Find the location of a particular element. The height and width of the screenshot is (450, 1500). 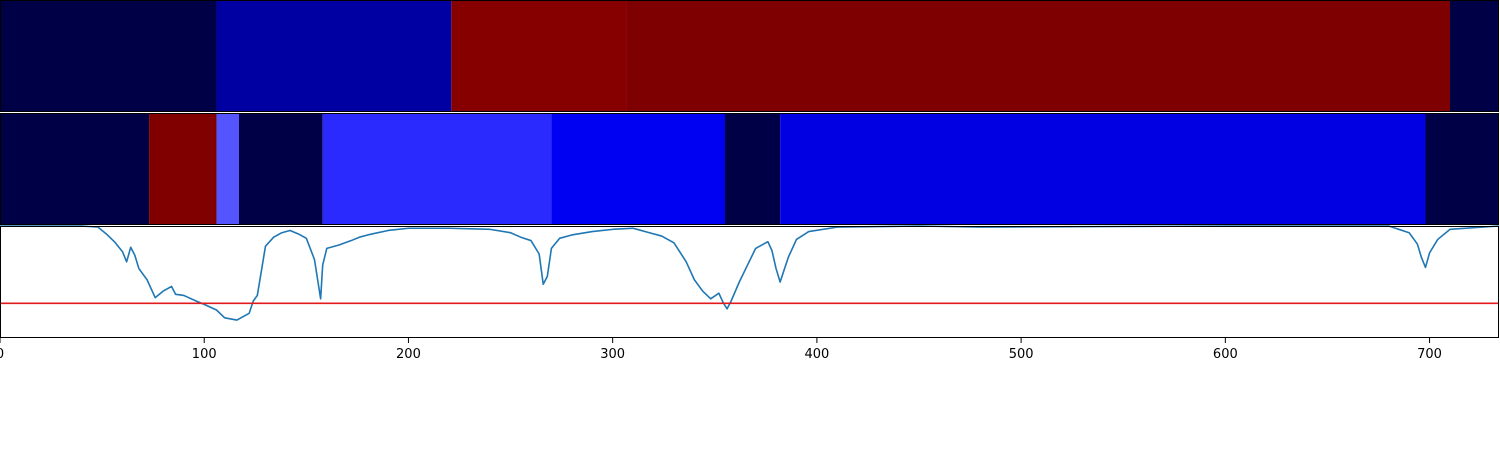

x-tick-label-600: 600 is located at coordinates (1225, 354).